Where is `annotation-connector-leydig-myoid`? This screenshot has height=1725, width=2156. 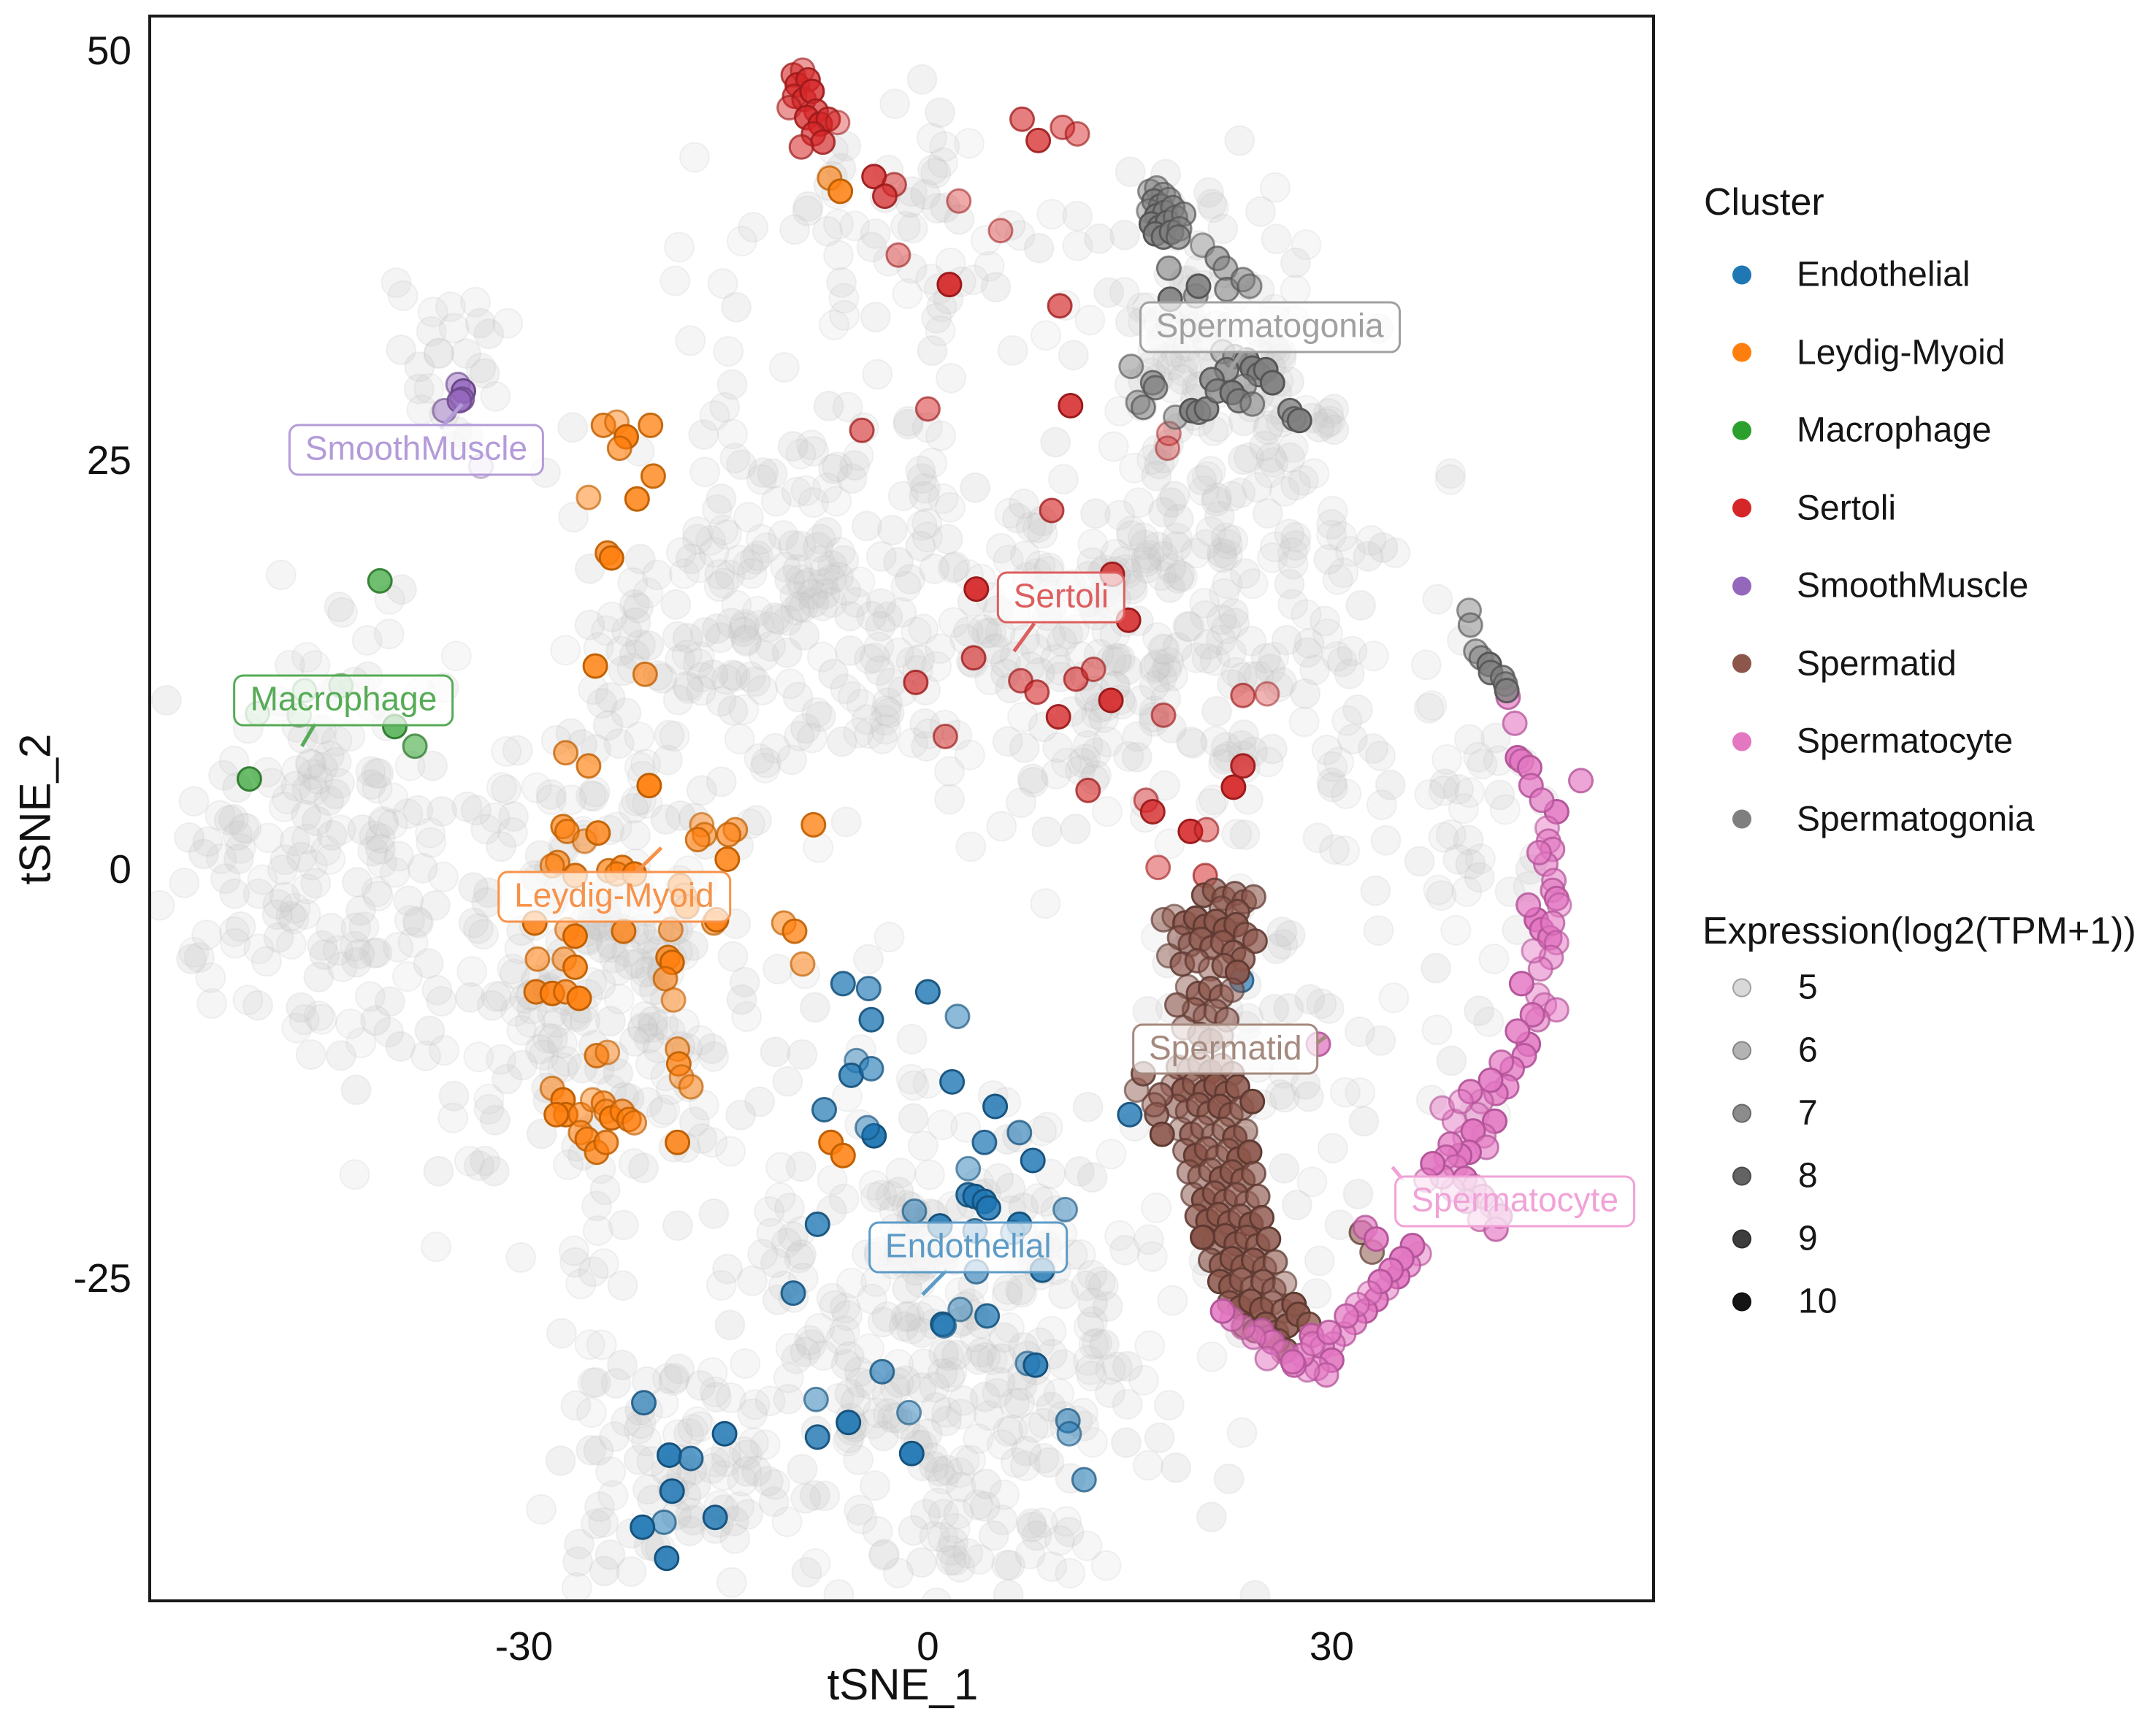 annotation-connector-leydig-myoid is located at coordinates (647, 861).